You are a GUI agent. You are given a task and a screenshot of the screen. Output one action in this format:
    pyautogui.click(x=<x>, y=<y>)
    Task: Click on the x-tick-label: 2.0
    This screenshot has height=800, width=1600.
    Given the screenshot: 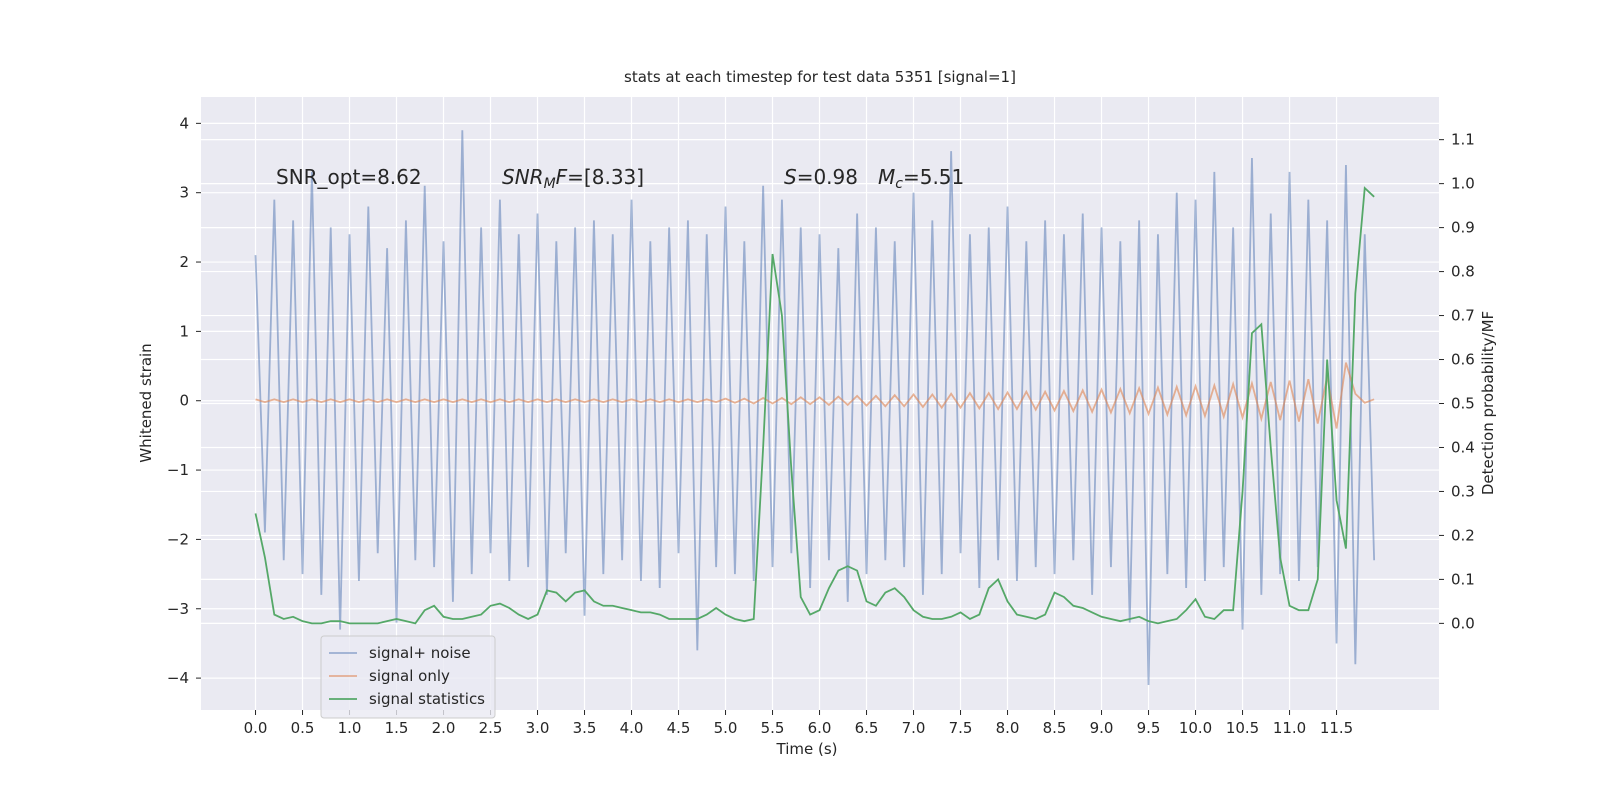 What is the action you would take?
    pyautogui.click(x=444, y=728)
    